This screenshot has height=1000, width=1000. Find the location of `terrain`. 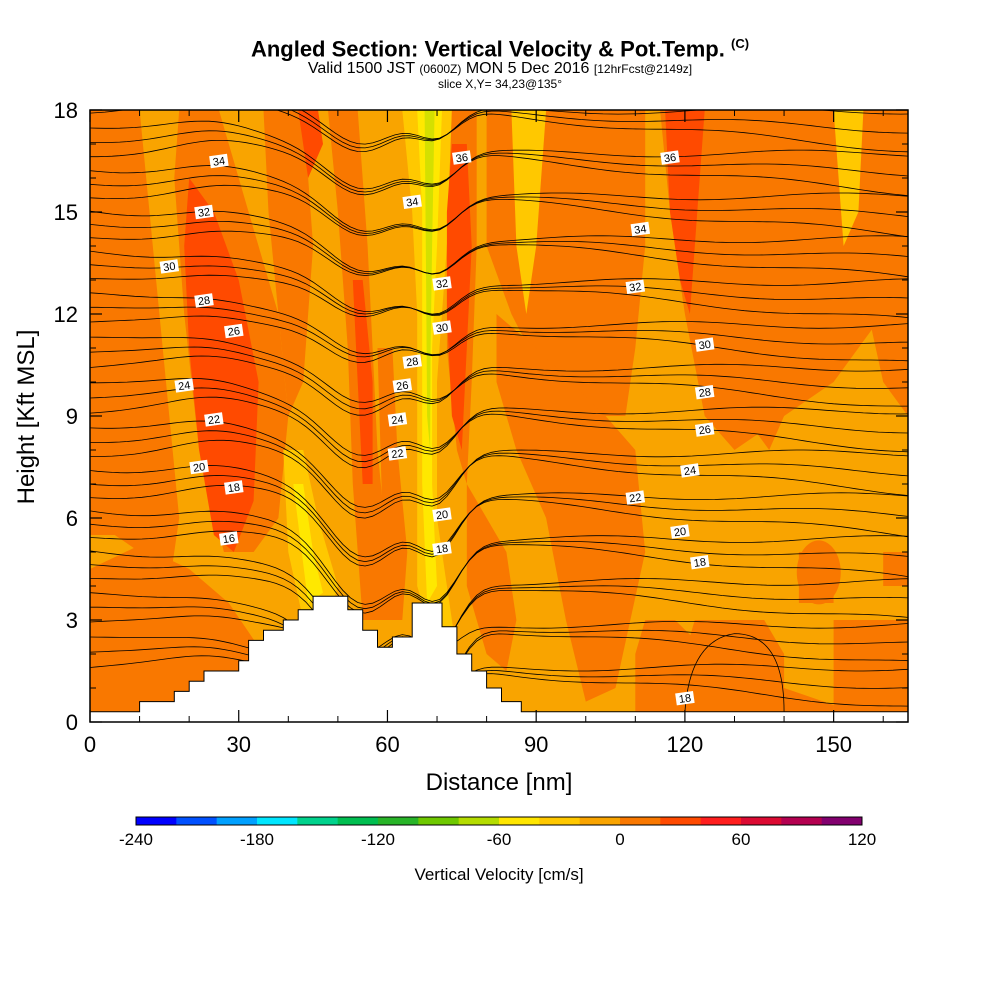

terrain is located at coordinates (499, 658).